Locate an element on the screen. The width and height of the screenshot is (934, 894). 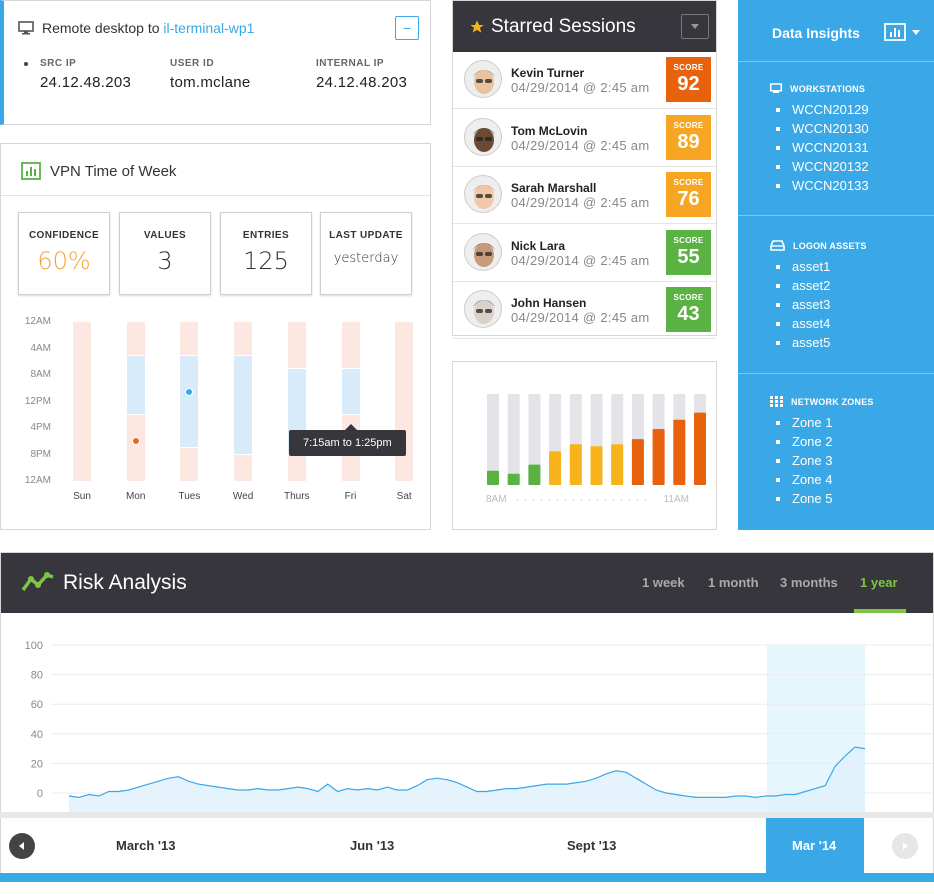
starred-sessions-title: Starred Sessions is located at coordinates (563, 26).